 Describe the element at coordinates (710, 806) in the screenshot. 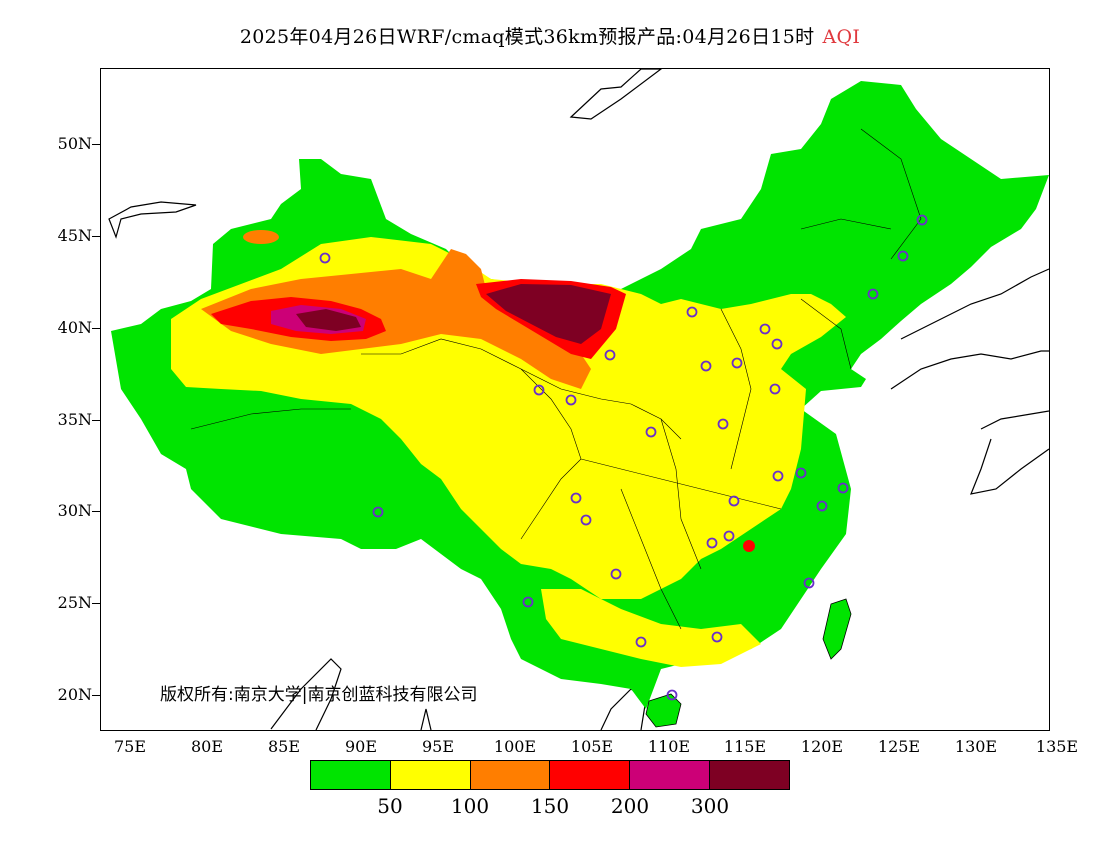

I see `legend-label-300: 300` at that location.